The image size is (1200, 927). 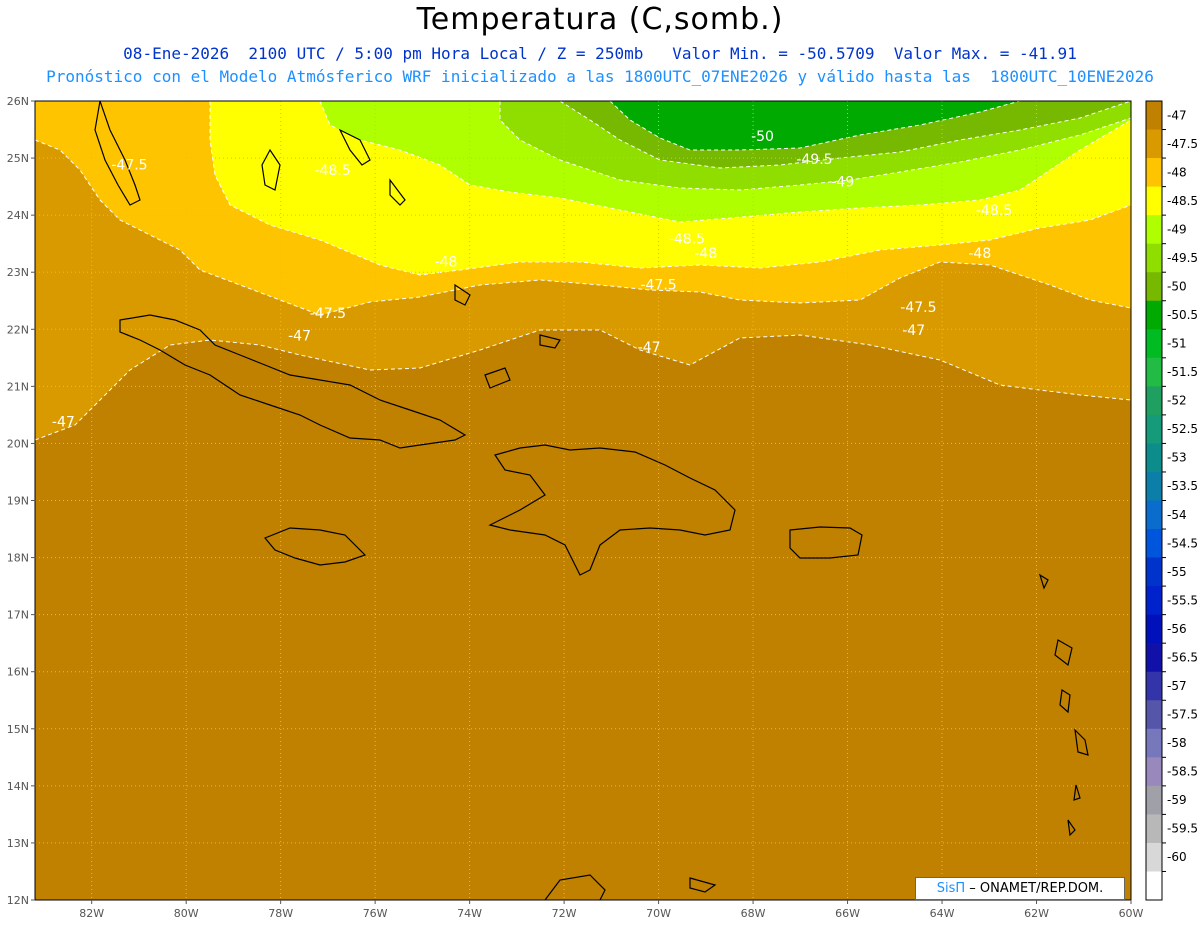 What do you see at coordinates (18, 900) in the screenshot?
I see `lat-tick-label: 12N` at bounding box center [18, 900].